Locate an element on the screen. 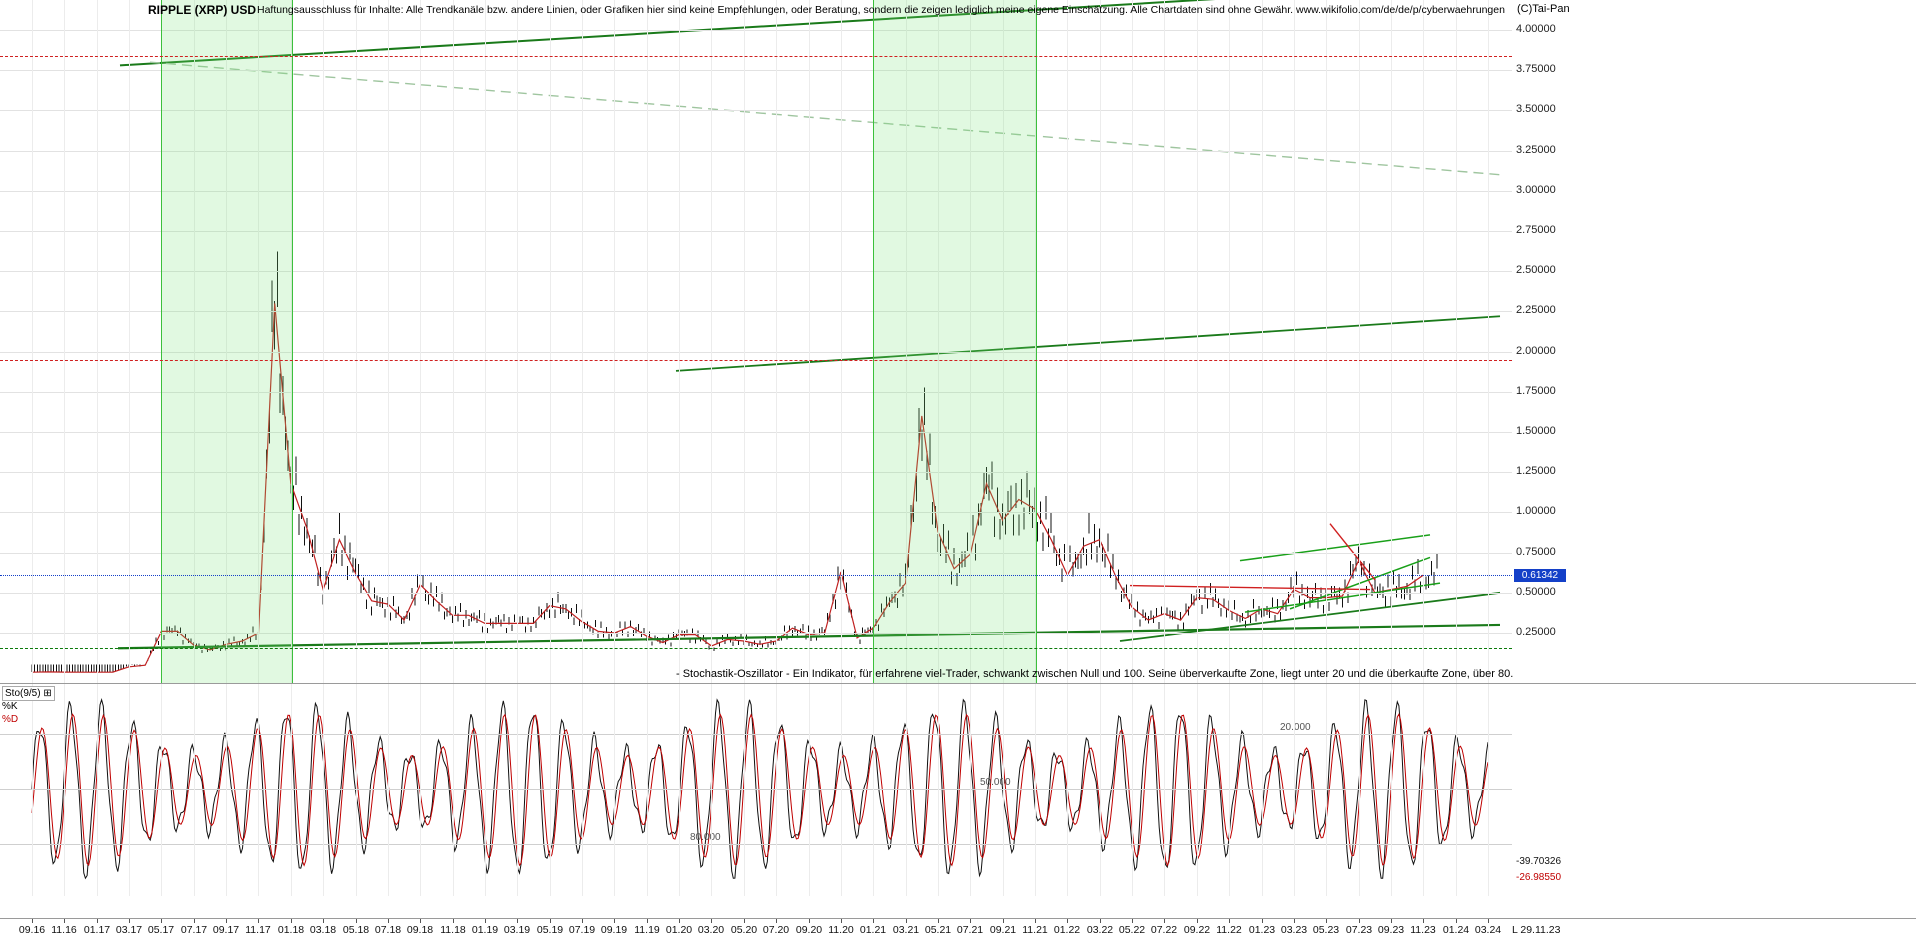 The height and width of the screenshot is (949, 1916). expand-icon: ⊞ is located at coordinates (46, 693).